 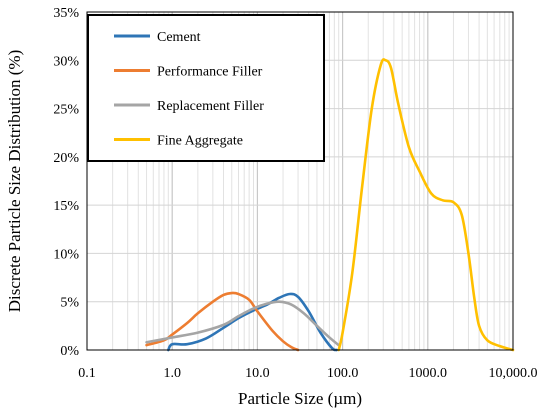 What do you see at coordinates (179, 37) in the screenshot?
I see `legend-label: Cement` at bounding box center [179, 37].